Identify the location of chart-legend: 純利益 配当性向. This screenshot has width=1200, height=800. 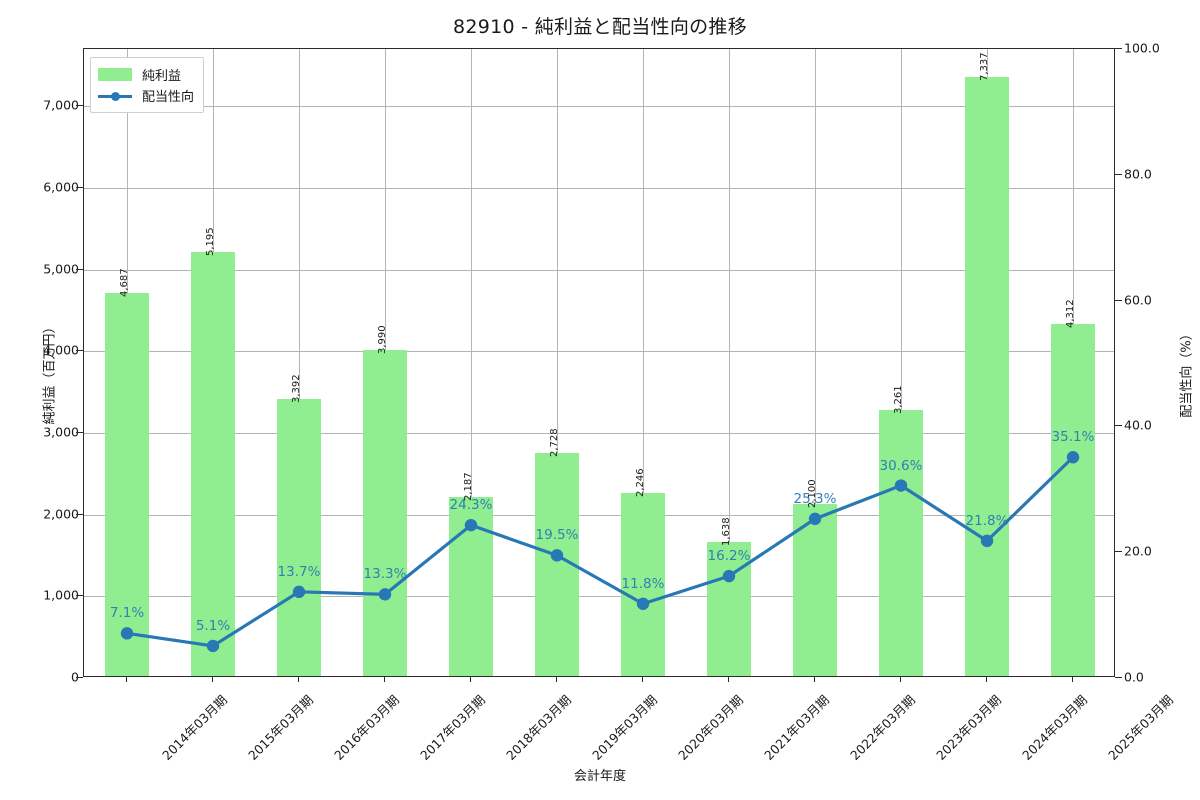
(147, 85).